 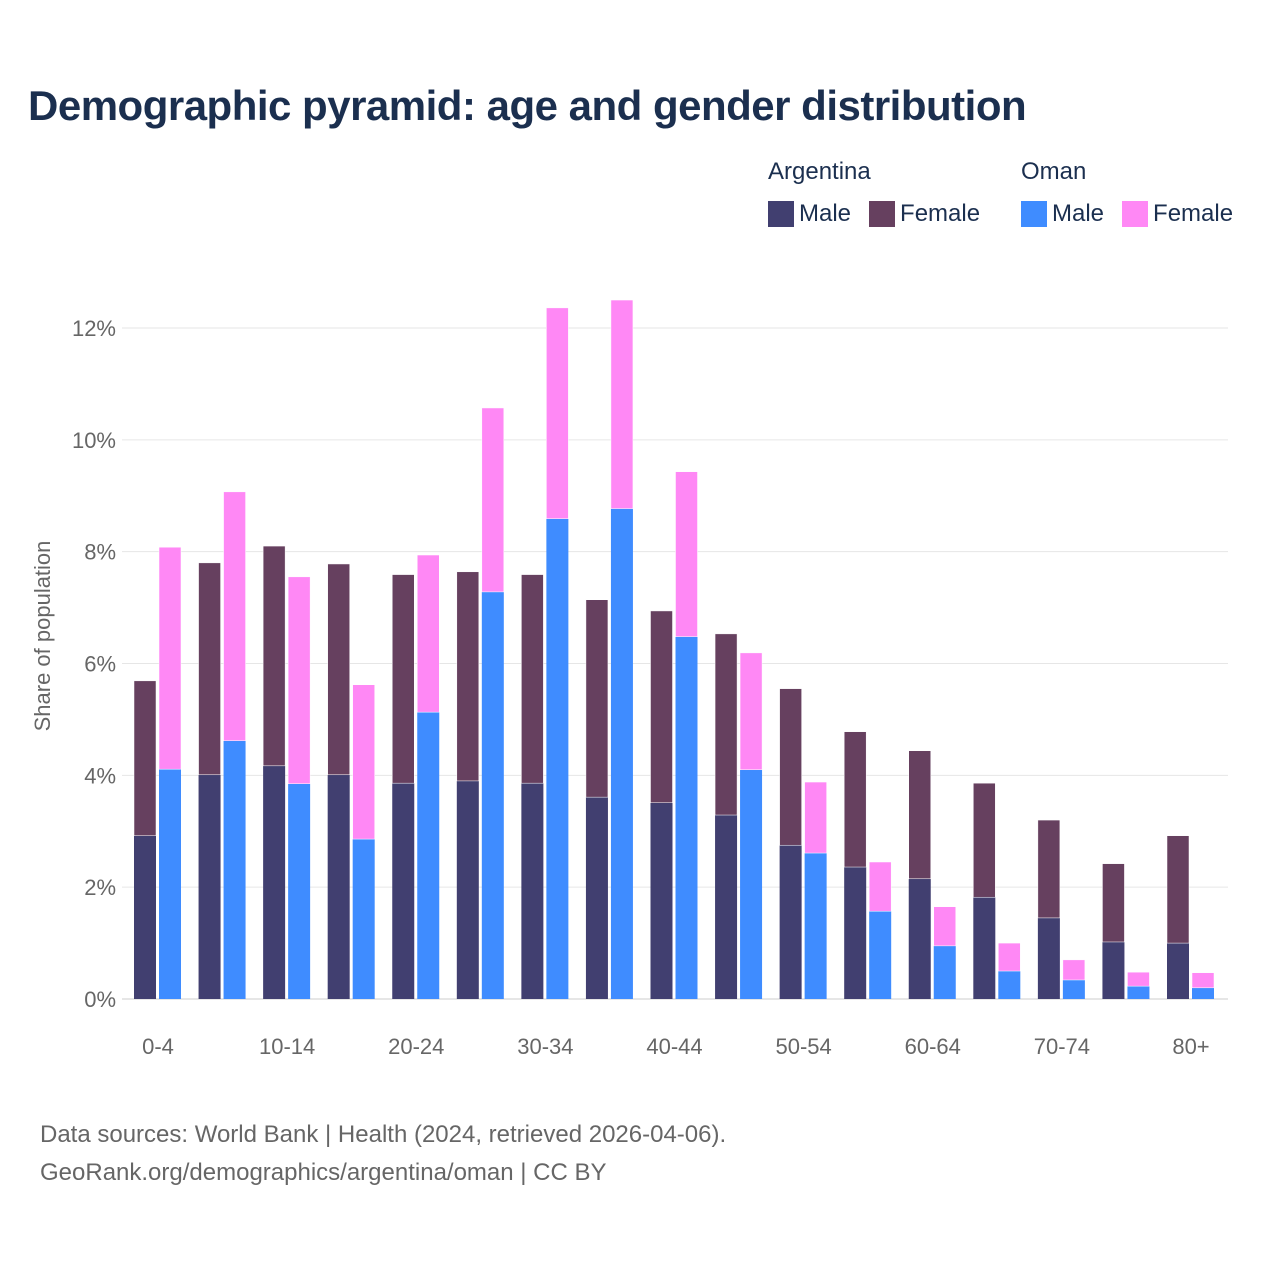 What do you see at coordinates (100, 664) in the screenshot?
I see `y-tick-label: 6%` at bounding box center [100, 664].